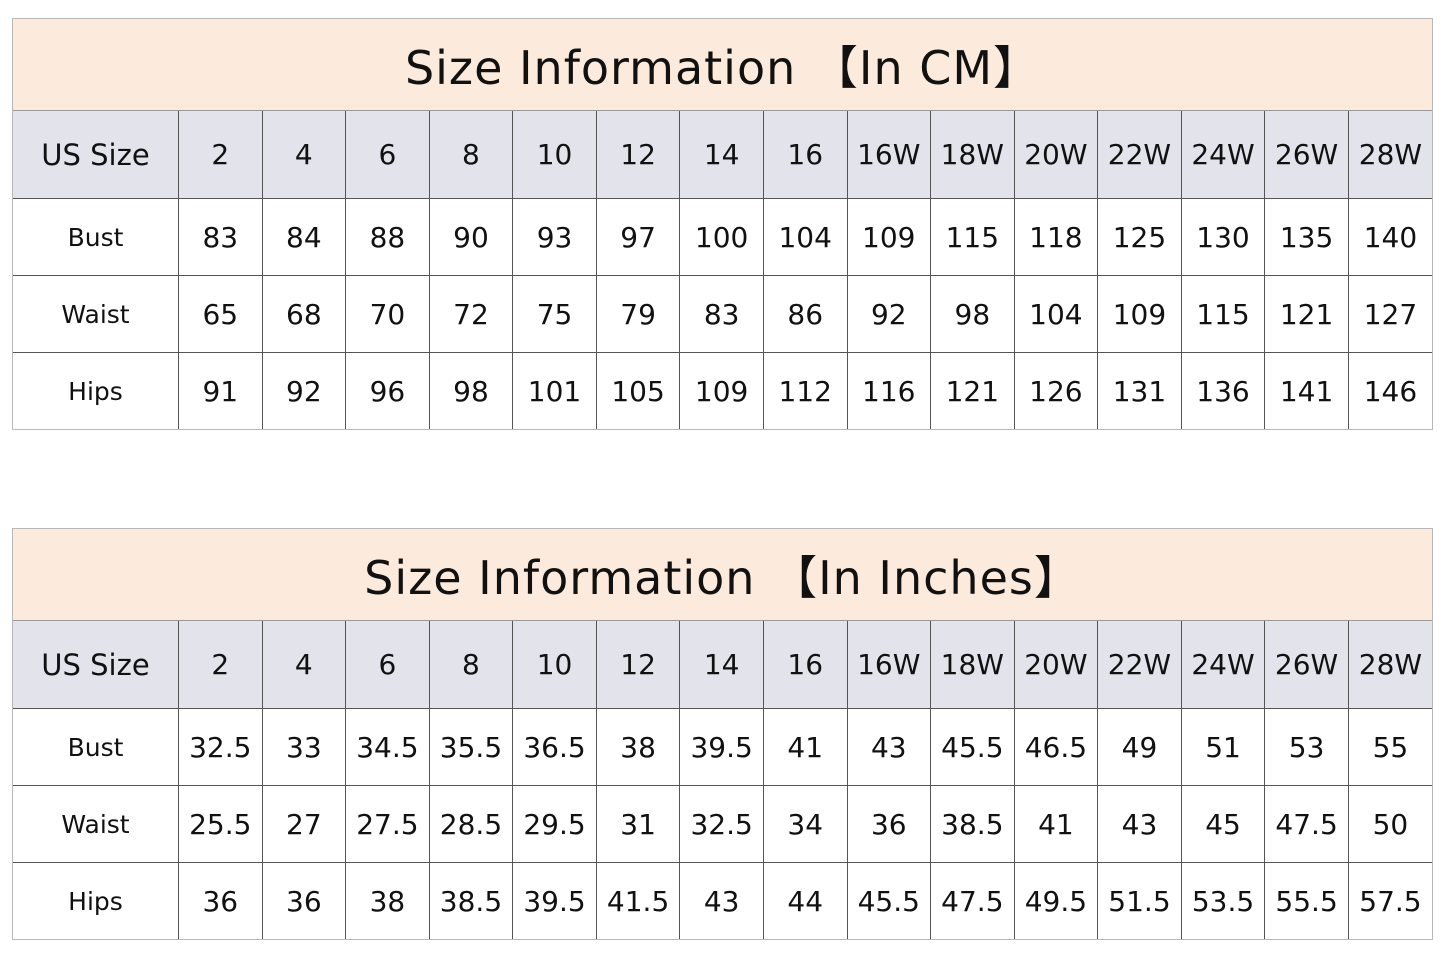 The image size is (1445, 954). Describe the element at coordinates (1389, 155) in the screenshot. I see `size-header-cell: 28W` at that location.